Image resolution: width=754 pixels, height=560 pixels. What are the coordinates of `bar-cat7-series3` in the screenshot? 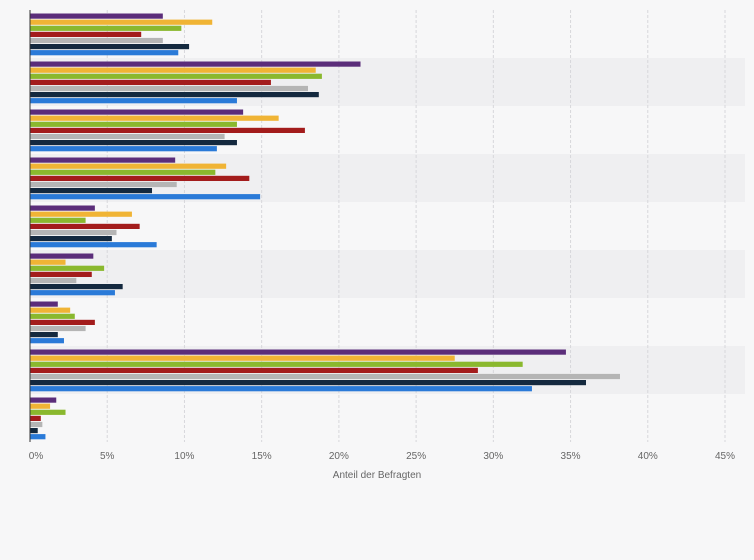 It's located at (52, 316).